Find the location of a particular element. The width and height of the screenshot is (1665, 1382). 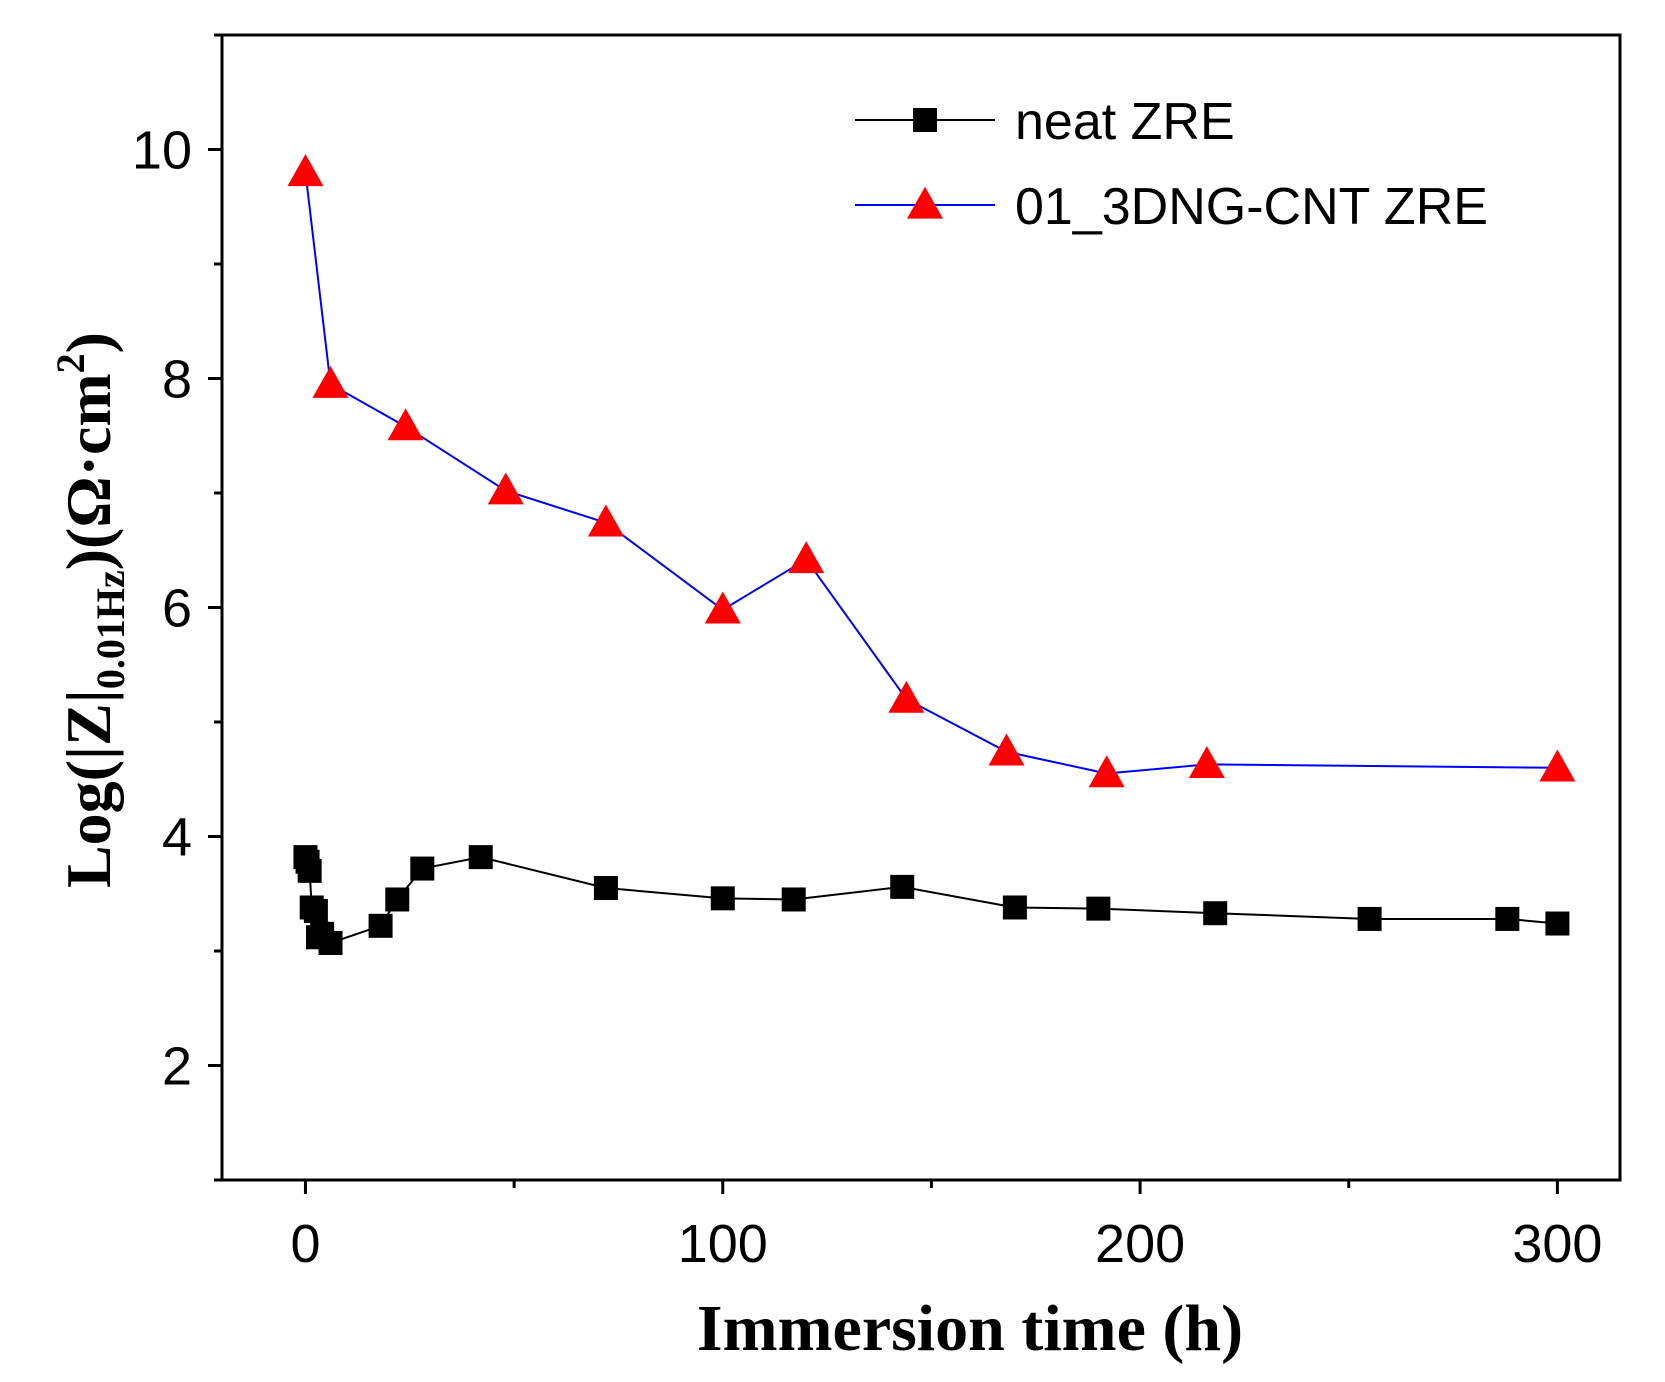

y-tick-label: 4 is located at coordinates (177, 838).